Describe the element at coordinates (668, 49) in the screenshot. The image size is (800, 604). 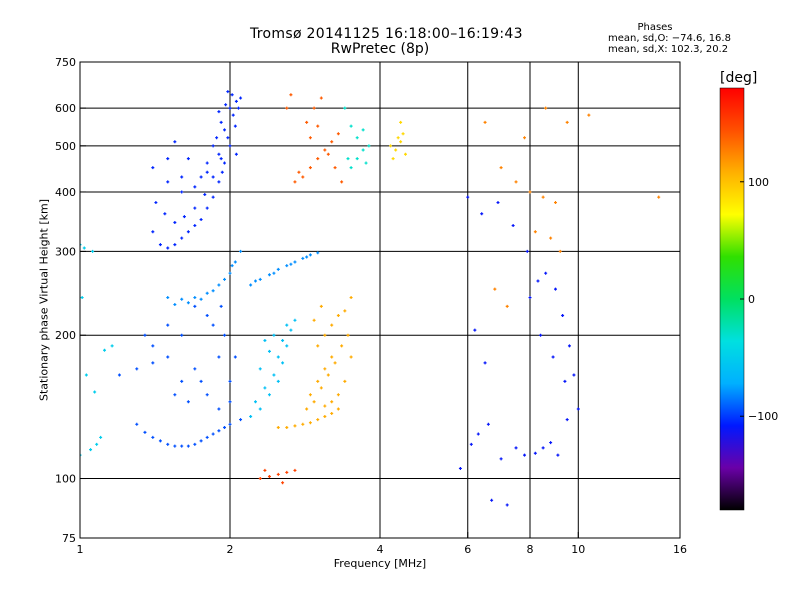
I see `phases-x-stats: mean, sd,X: 102.3, 20.2` at that location.